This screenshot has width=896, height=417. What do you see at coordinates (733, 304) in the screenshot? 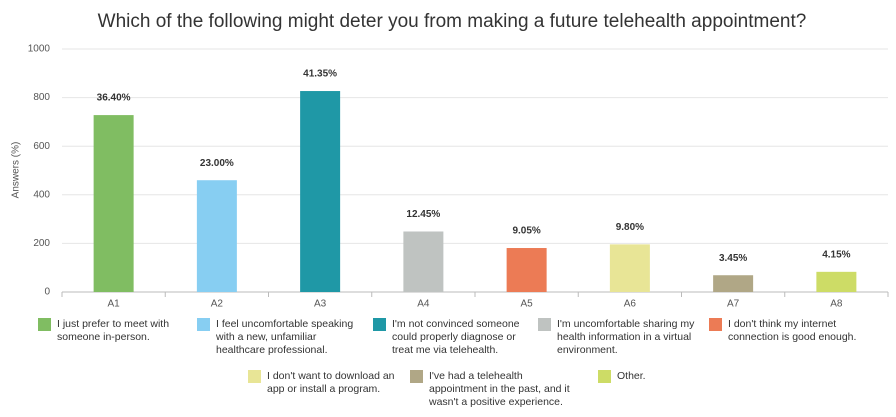
I see `x-tick-label: A7` at bounding box center [733, 304].